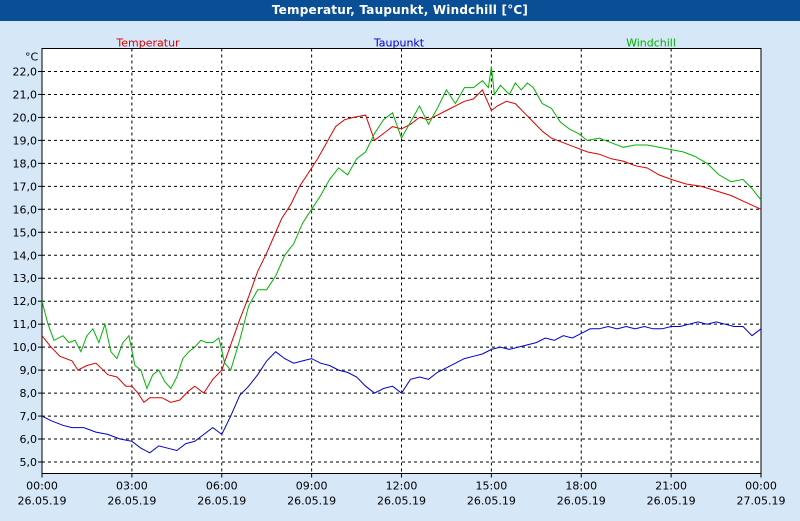 This screenshot has width=800, height=521. What do you see at coordinates (400, 10) in the screenshot?
I see `chart-title: Temperatur, Taupunkt, Windchill [°C]` at bounding box center [400, 10].